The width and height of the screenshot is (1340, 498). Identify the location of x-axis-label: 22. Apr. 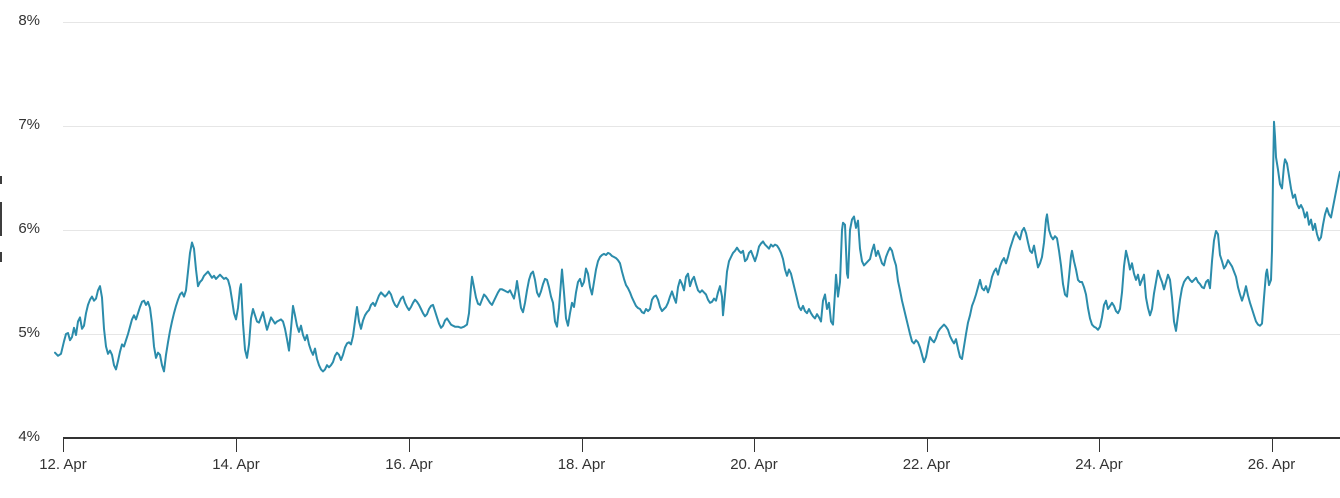
(926, 464).